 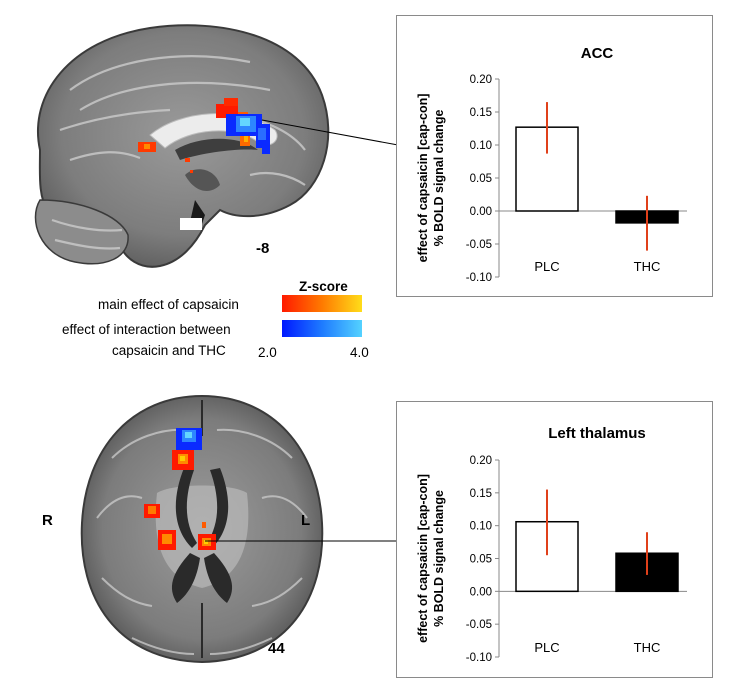 I want to click on axial-brain-image, so click(x=202, y=529).